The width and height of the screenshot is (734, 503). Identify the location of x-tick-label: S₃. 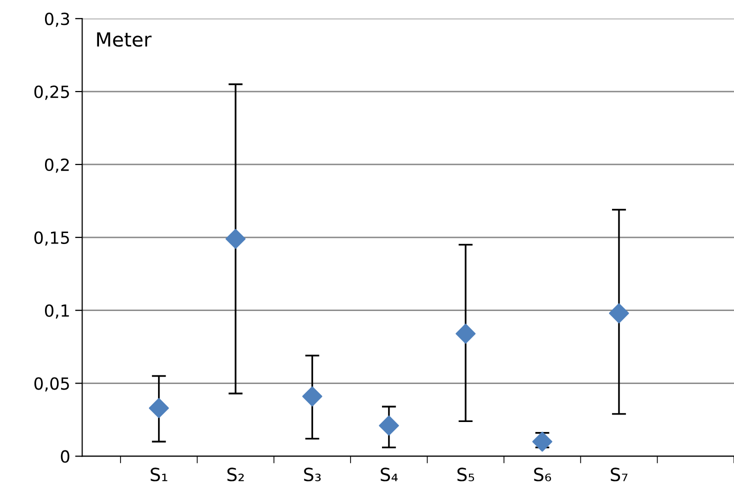
(312, 475).